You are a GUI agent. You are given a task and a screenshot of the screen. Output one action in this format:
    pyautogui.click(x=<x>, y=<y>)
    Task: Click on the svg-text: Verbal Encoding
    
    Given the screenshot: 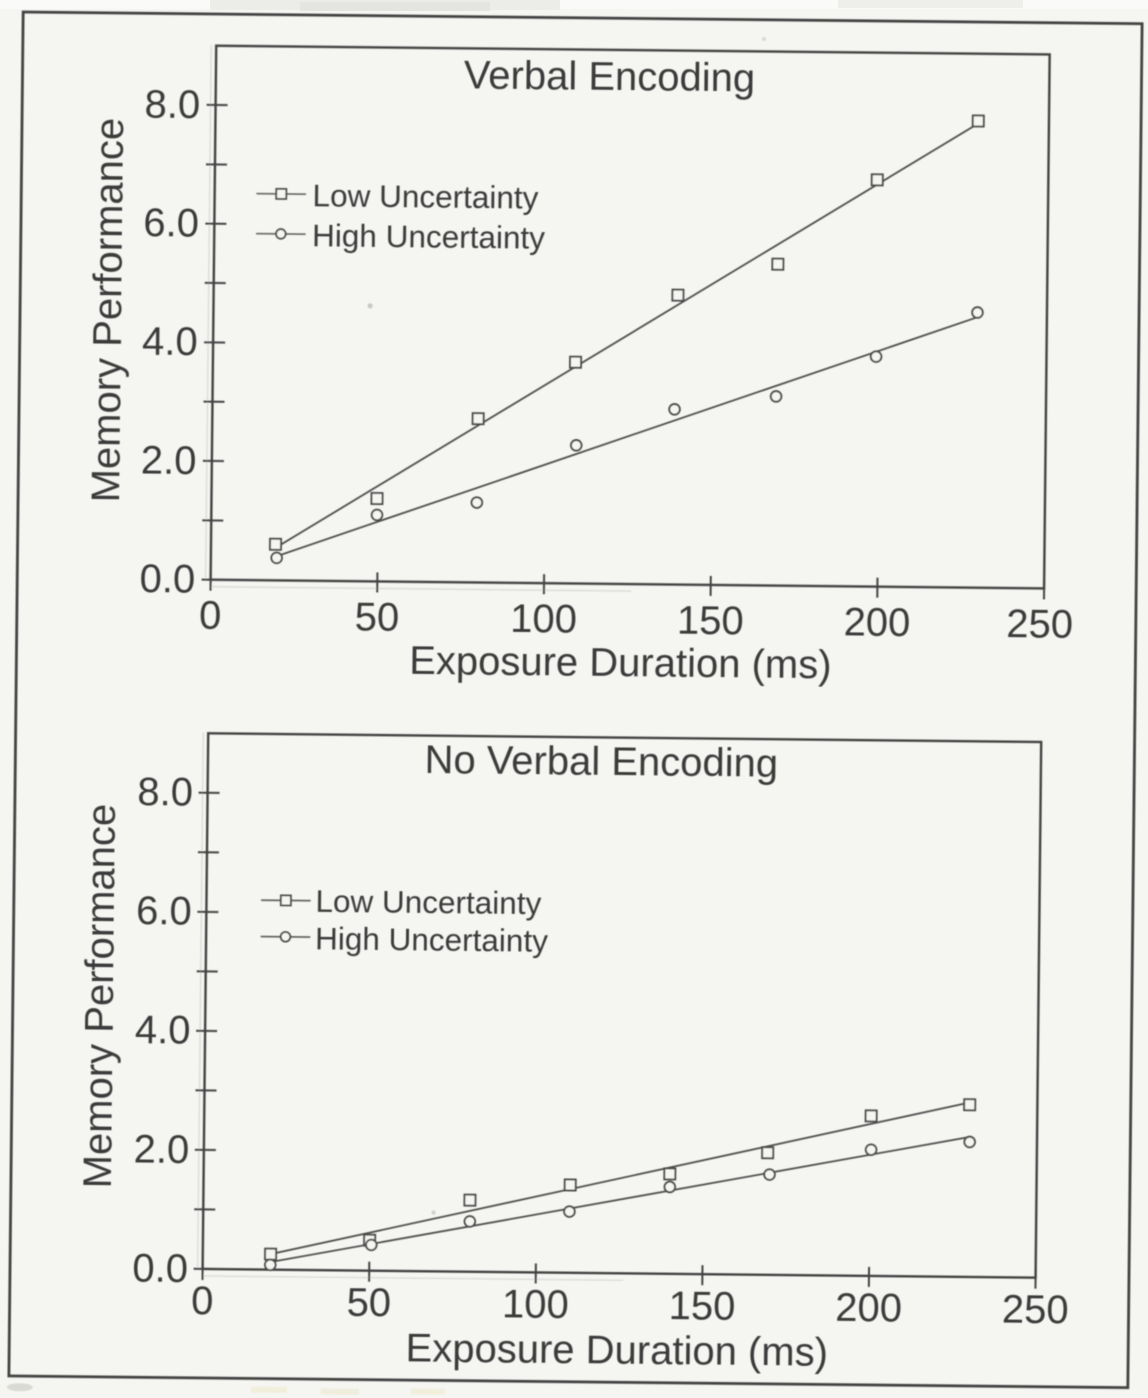 What is the action you would take?
    pyautogui.click(x=610, y=76)
    